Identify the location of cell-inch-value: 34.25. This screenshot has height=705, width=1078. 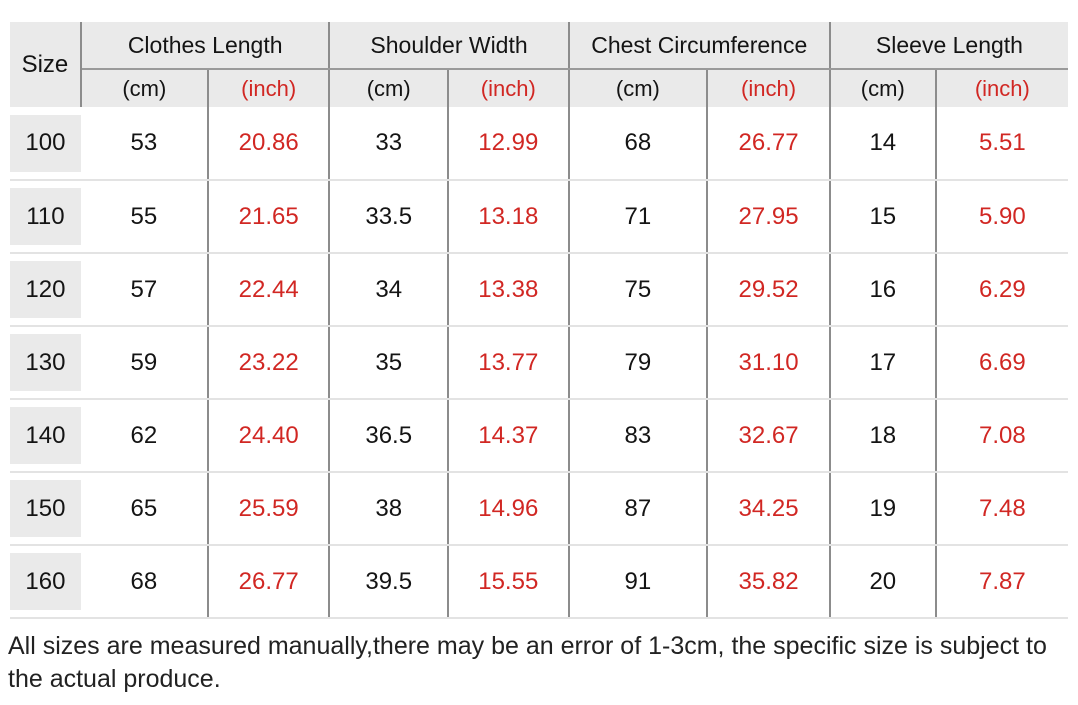
(768, 509).